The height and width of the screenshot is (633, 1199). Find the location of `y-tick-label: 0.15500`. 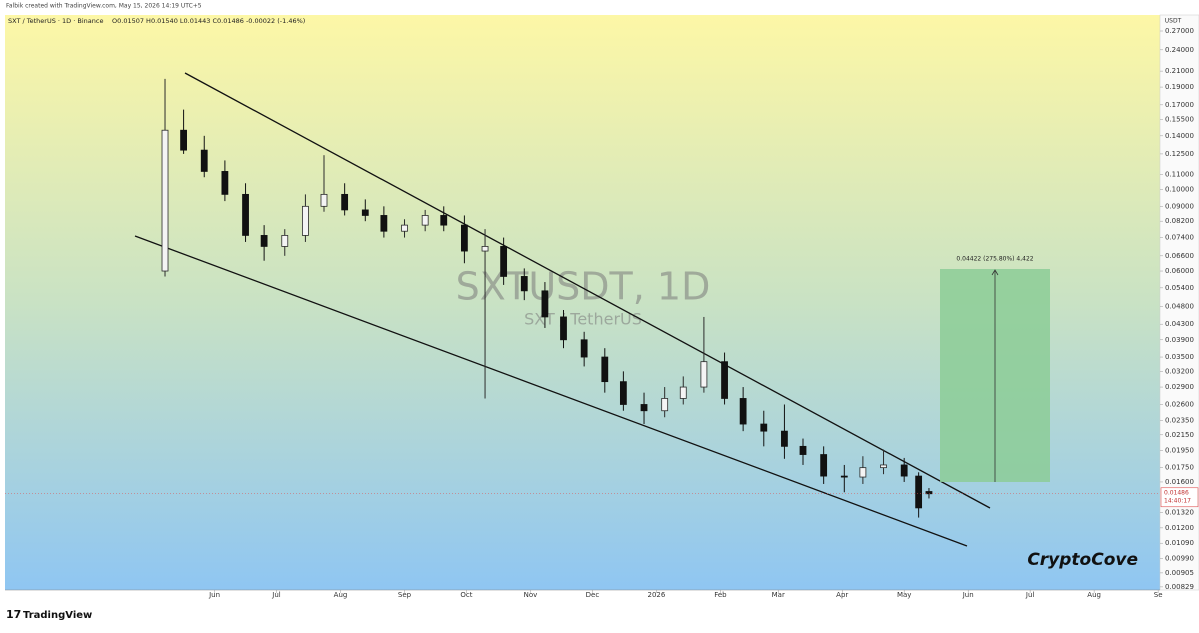

y-tick-label: 0.15500 is located at coordinates (1179, 120).